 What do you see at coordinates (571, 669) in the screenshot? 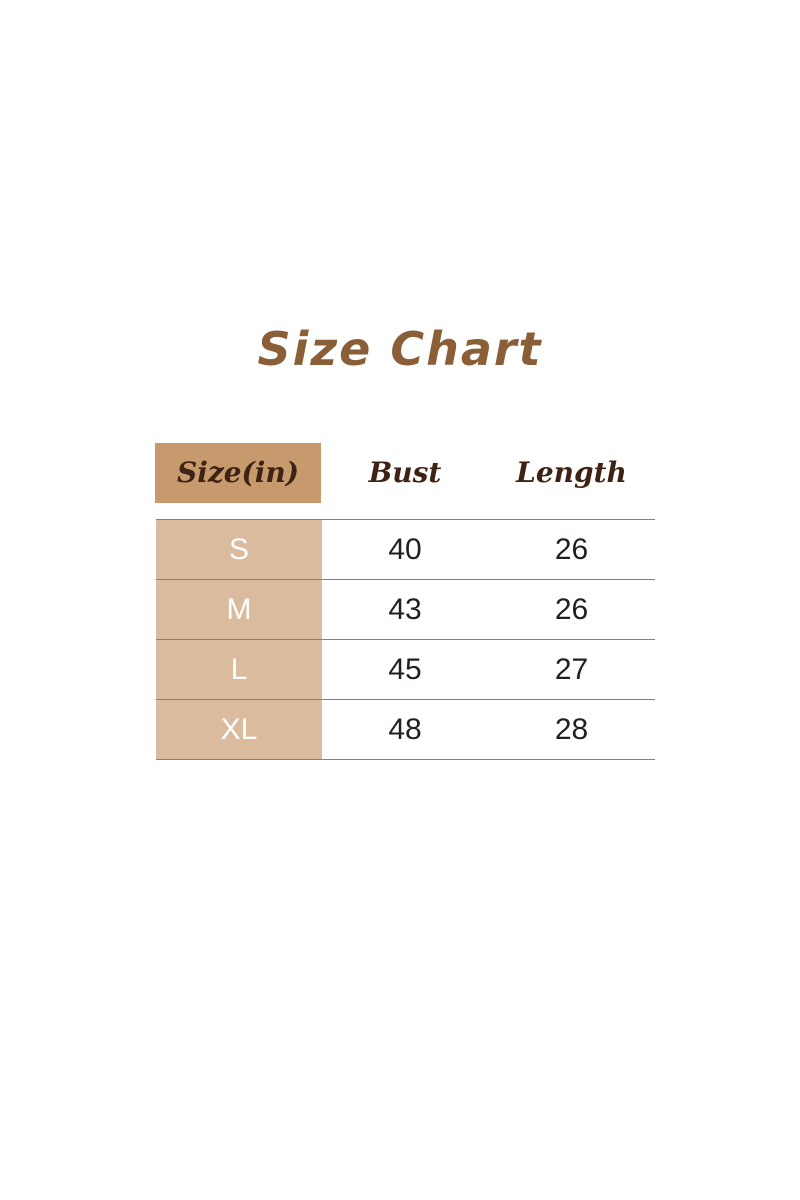
I see `length-cell: 27` at bounding box center [571, 669].